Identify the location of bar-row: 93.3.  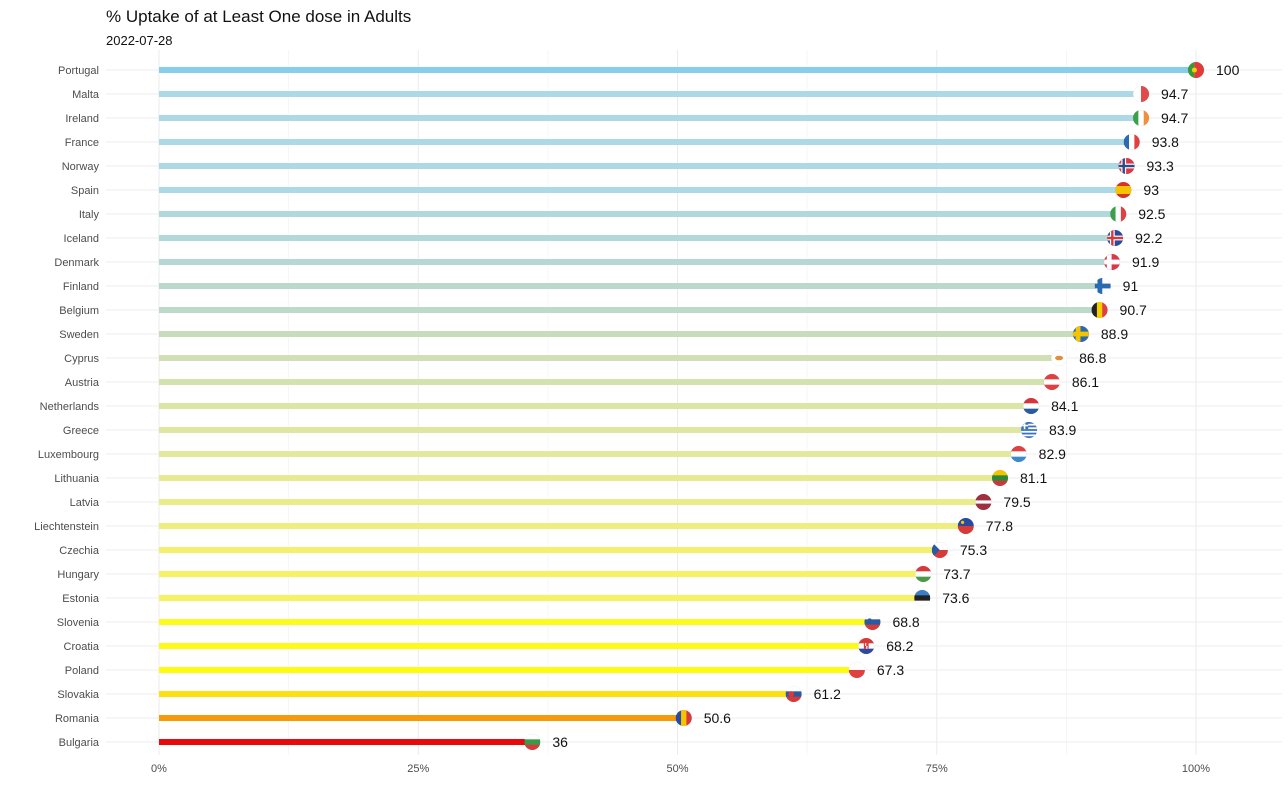
(666, 166).